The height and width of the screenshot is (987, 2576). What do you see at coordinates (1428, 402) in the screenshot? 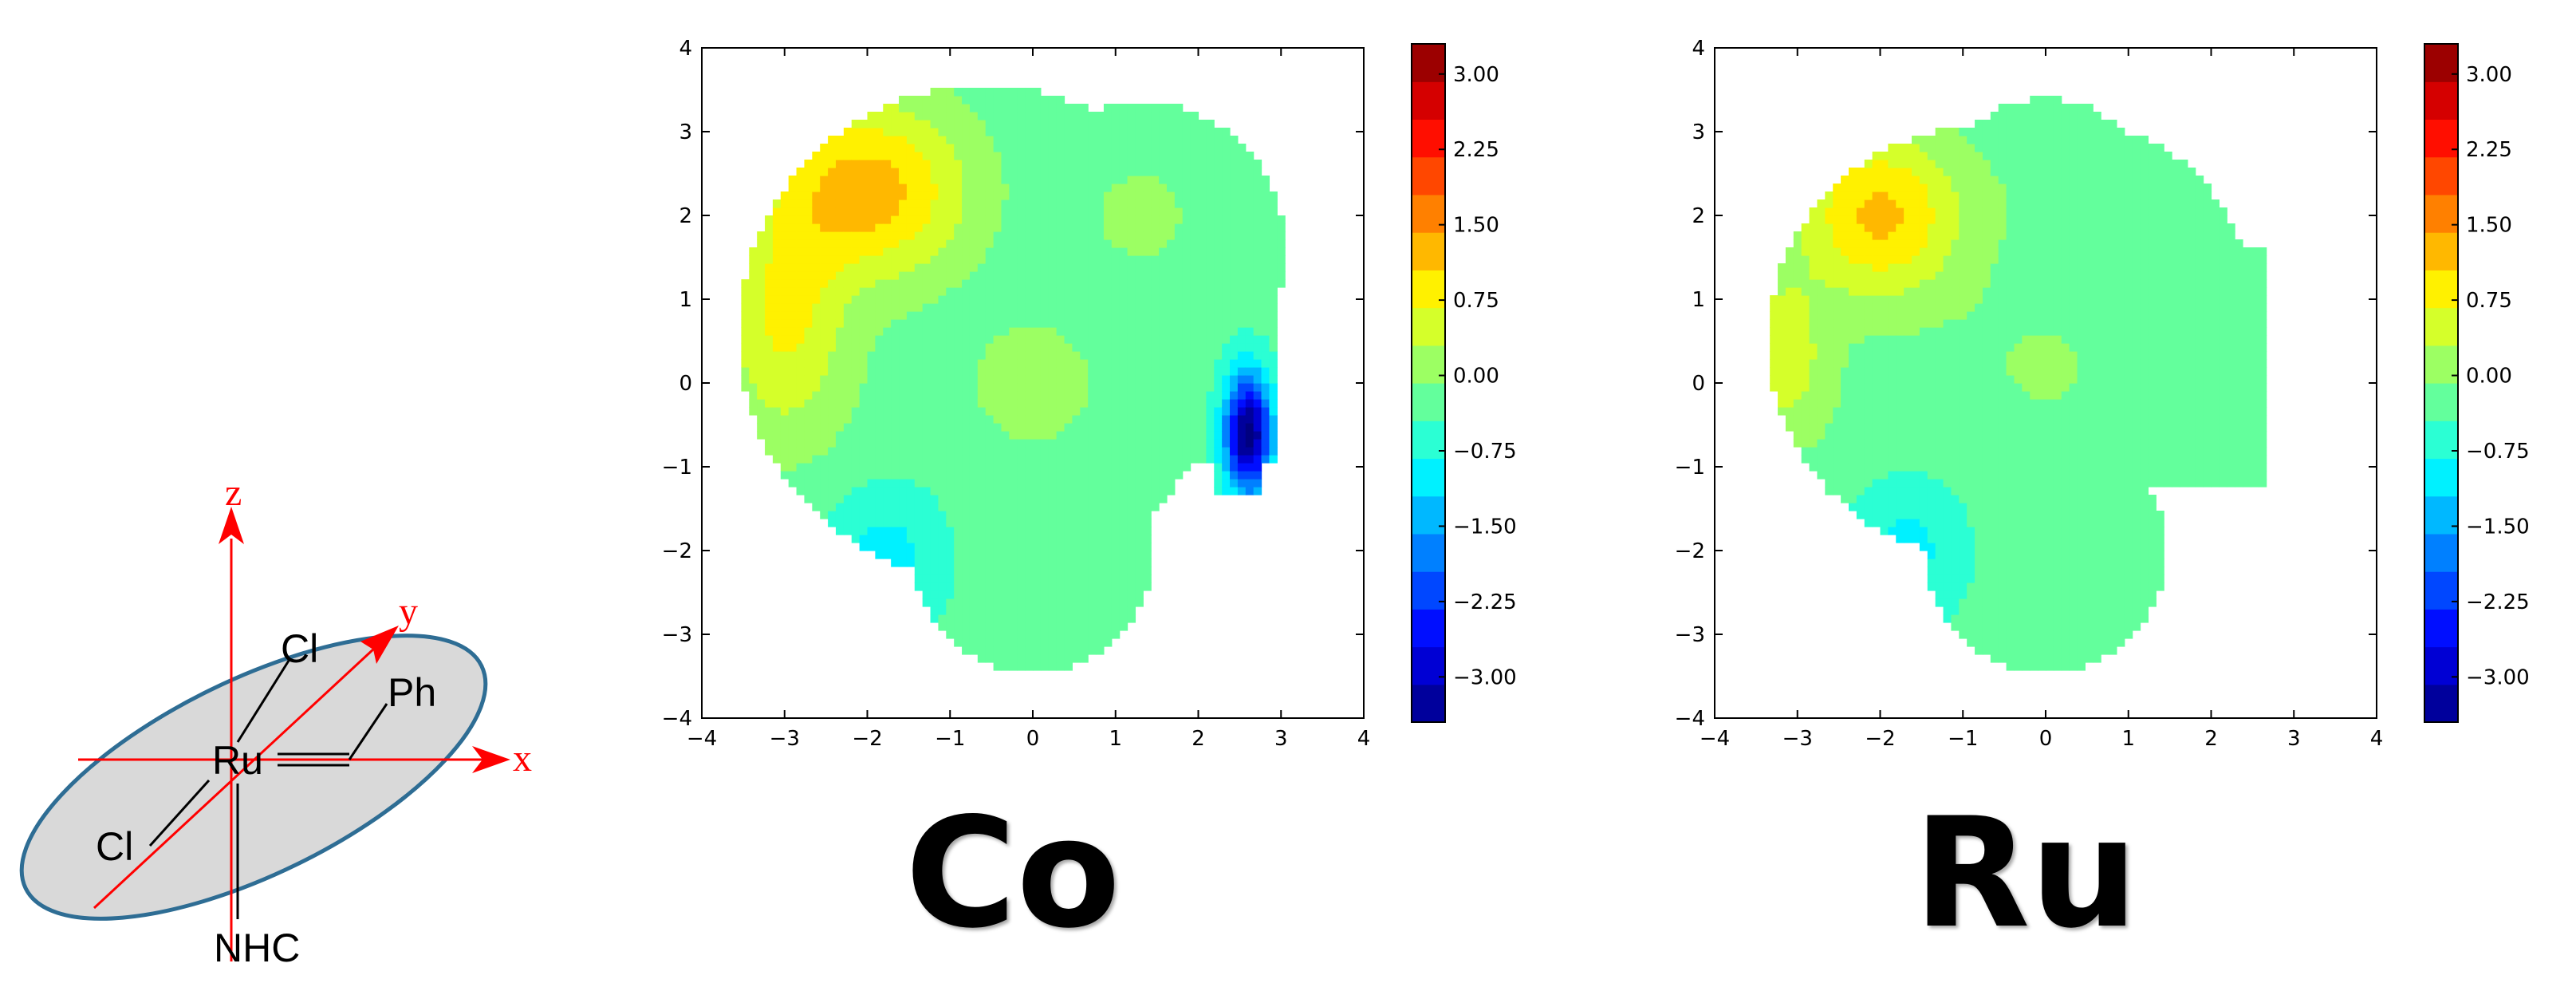
I see `colorbar-band` at bounding box center [1428, 402].